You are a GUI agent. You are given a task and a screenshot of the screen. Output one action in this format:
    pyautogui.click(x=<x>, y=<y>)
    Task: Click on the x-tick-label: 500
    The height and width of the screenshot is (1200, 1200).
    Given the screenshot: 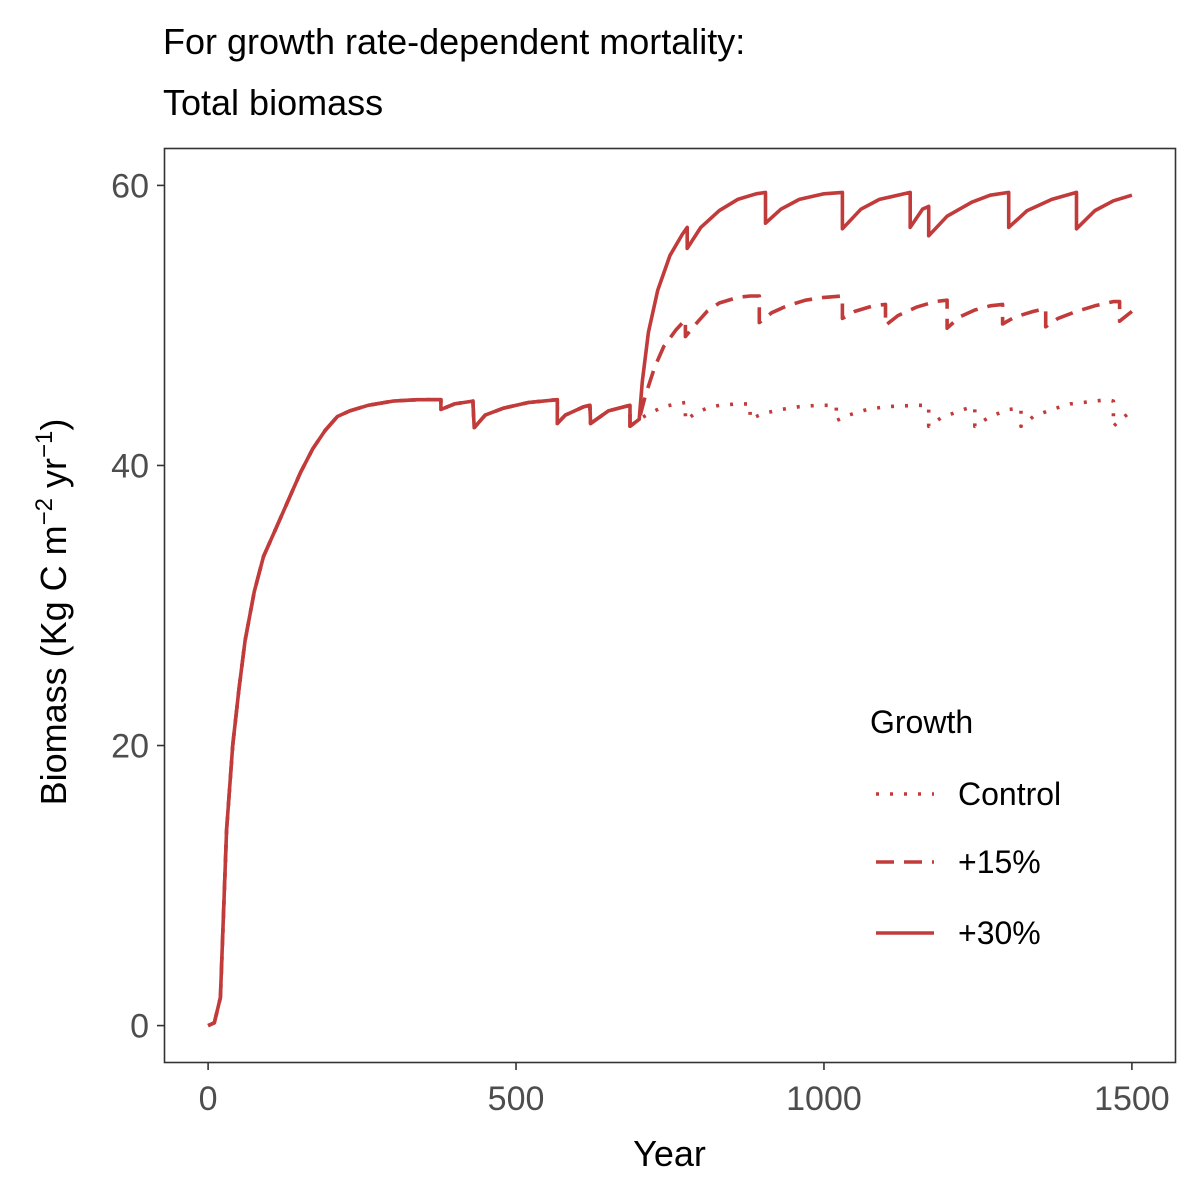 What is the action you would take?
    pyautogui.click(x=516, y=1099)
    